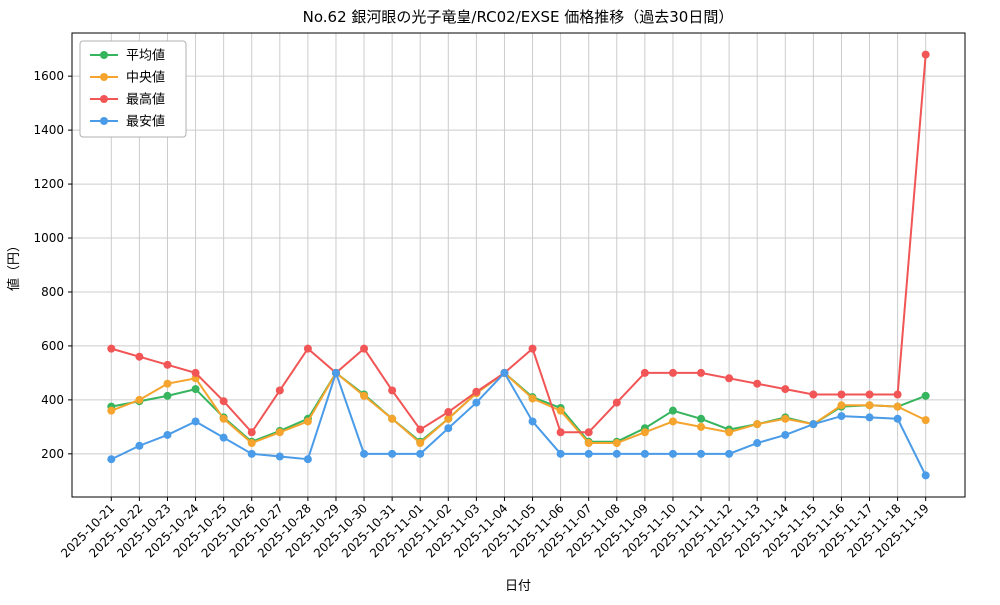  Describe the element at coordinates (145, 78) in the screenshot. I see `legend-label: 中央値` at that location.